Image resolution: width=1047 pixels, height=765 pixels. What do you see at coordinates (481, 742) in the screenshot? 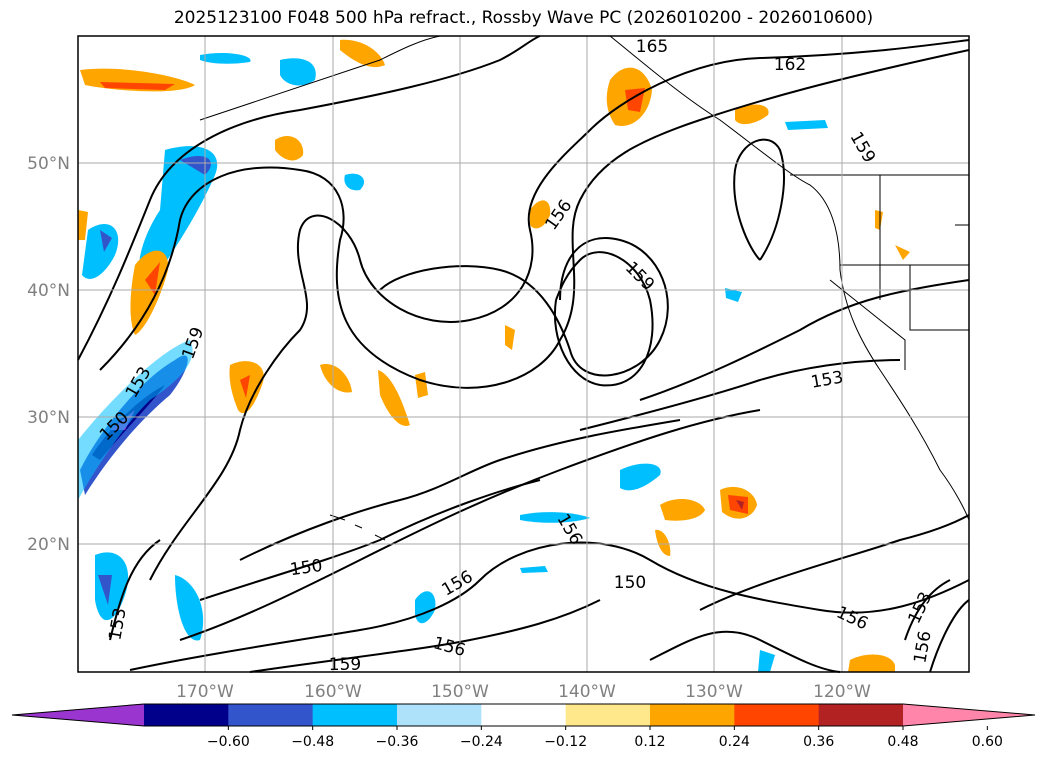
I see `colorbar-tick-label: −0.24` at bounding box center [481, 742].